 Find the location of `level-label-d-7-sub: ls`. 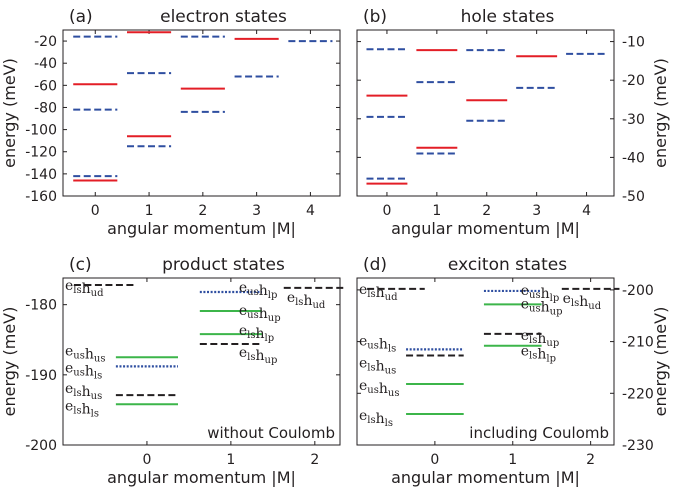

level-label-d-7-sub: ls is located at coordinates (533, 340).